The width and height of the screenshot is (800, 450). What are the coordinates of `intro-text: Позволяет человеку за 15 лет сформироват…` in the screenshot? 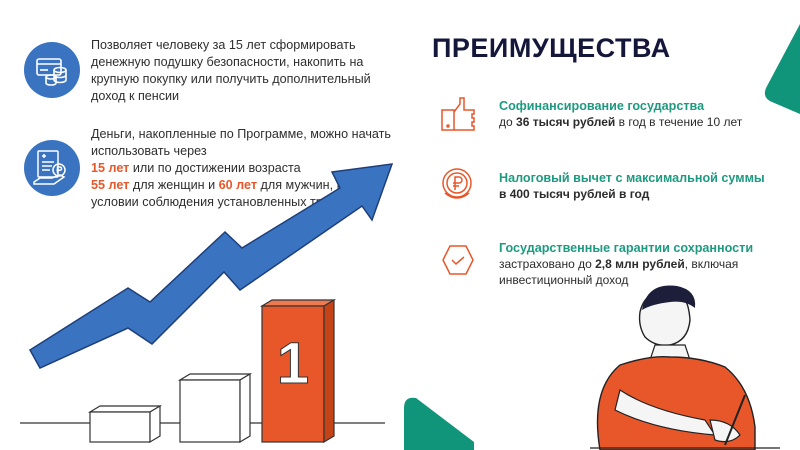 It's located at (231, 70).